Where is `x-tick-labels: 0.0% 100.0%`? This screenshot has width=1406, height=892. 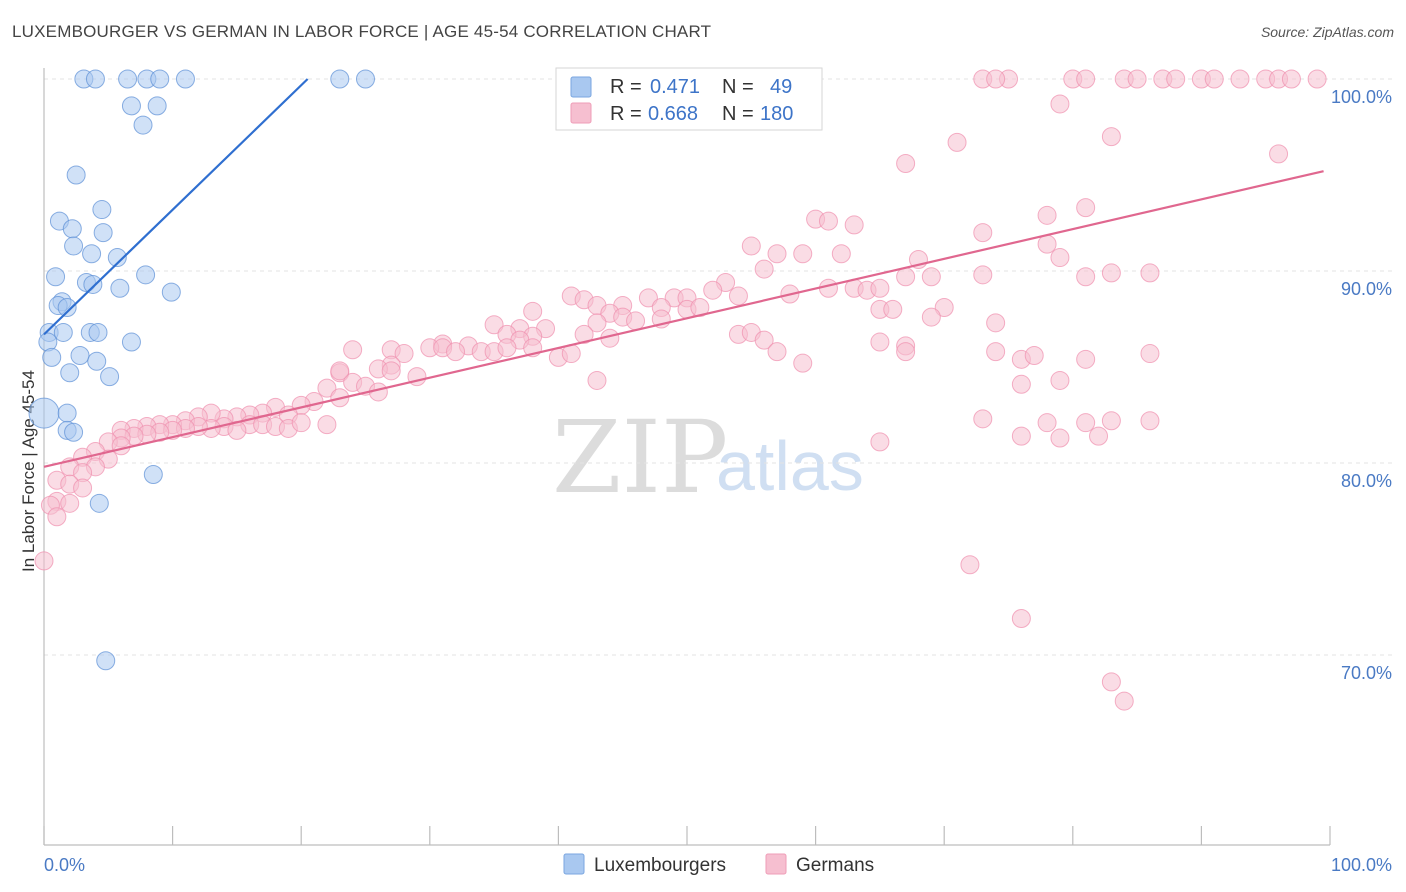
x-tick-labels: 0.0% 100.0% is located at coordinates (718, 865).